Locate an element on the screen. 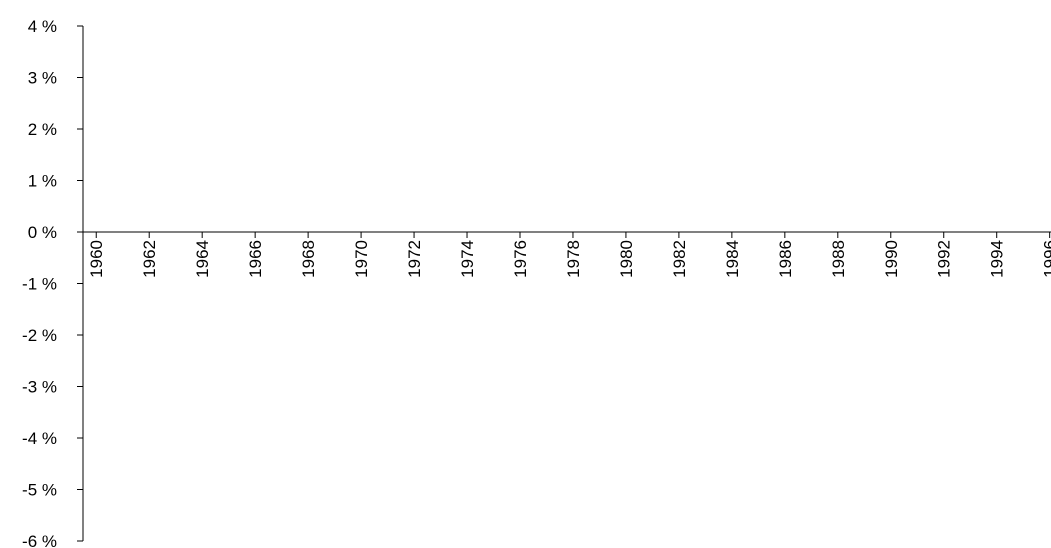 This screenshot has height=548, width=1051. y-tick-label: 4 % is located at coordinates (42, 26).